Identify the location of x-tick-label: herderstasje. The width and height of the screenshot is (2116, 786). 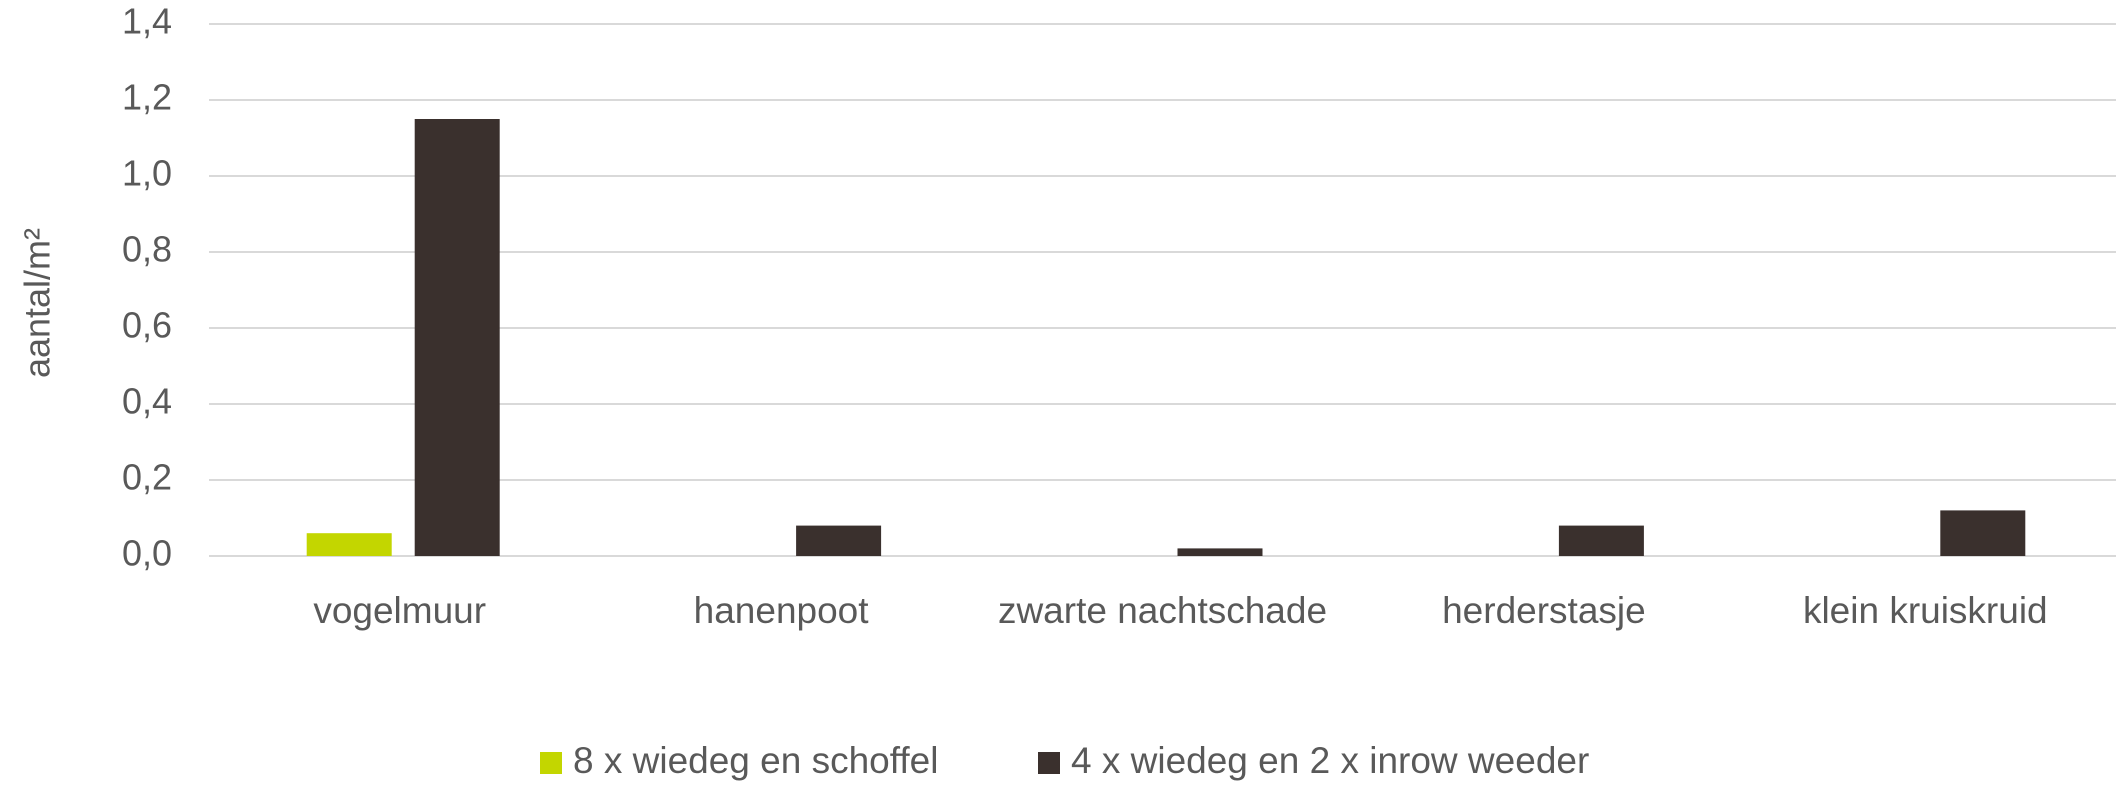
(1544, 610).